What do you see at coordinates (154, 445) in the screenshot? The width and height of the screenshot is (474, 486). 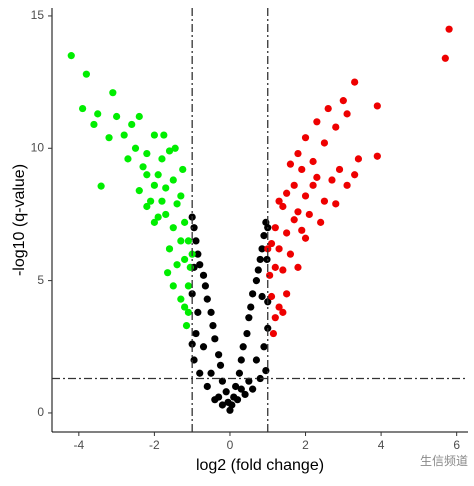 I see `x-tick-label: -2` at bounding box center [154, 445].